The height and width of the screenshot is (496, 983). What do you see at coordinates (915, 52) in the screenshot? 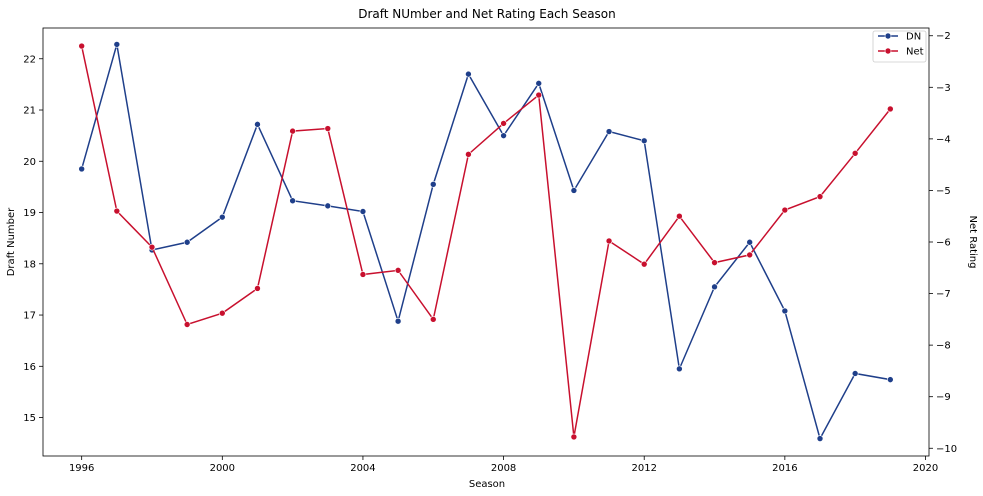
I see `legend-label-net: Net` at bounding box center [915, 52].